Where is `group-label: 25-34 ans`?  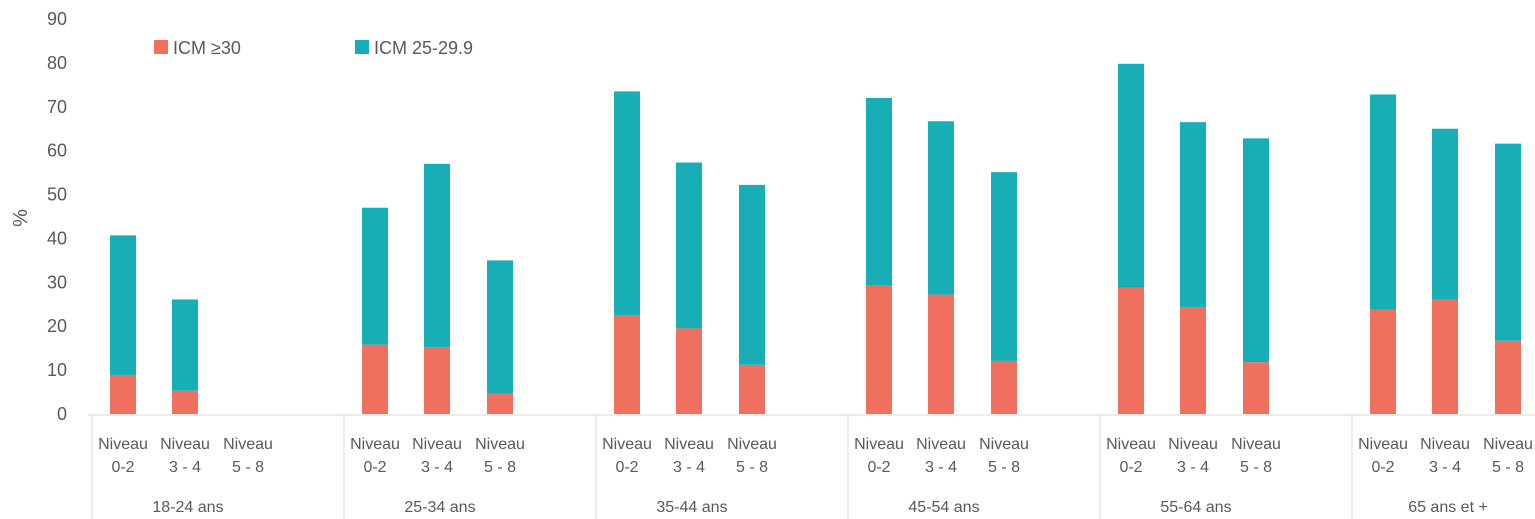
group-label: 25-34 ans is located at coordinates (439, 507).